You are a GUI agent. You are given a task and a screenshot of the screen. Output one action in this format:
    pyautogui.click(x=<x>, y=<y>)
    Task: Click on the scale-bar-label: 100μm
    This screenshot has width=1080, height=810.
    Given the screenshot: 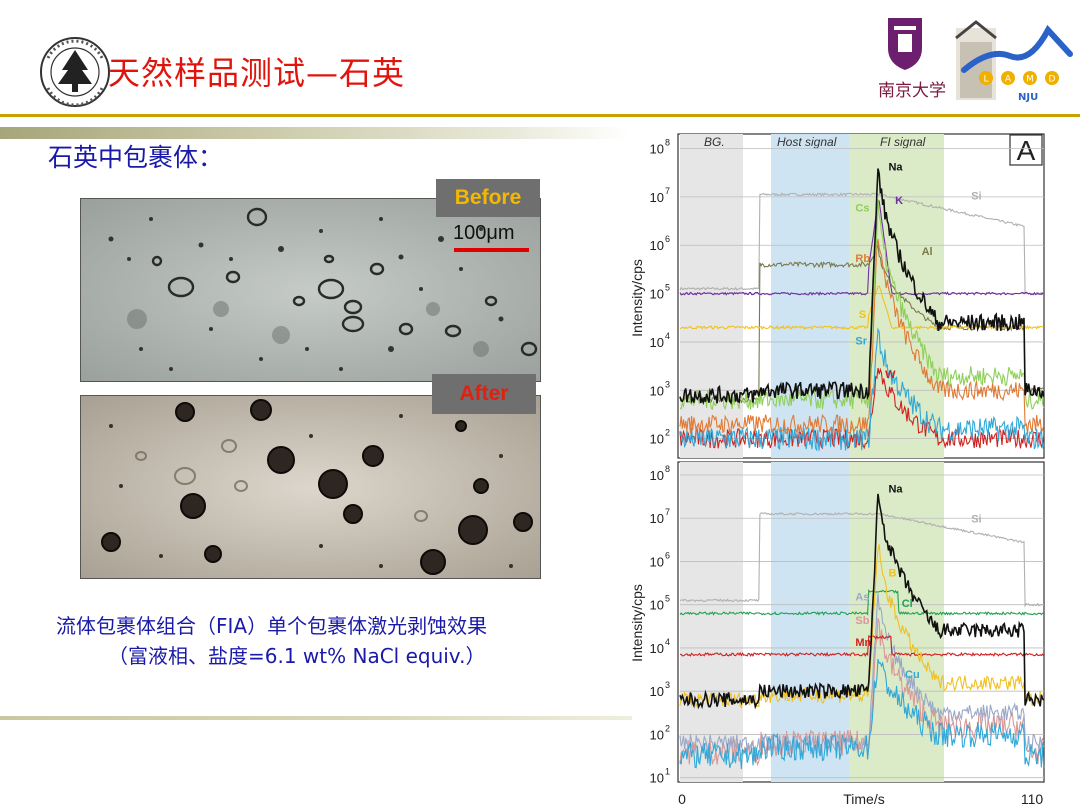 What is the action you would take?
    pyautogui.click(x=484, y=233)
    